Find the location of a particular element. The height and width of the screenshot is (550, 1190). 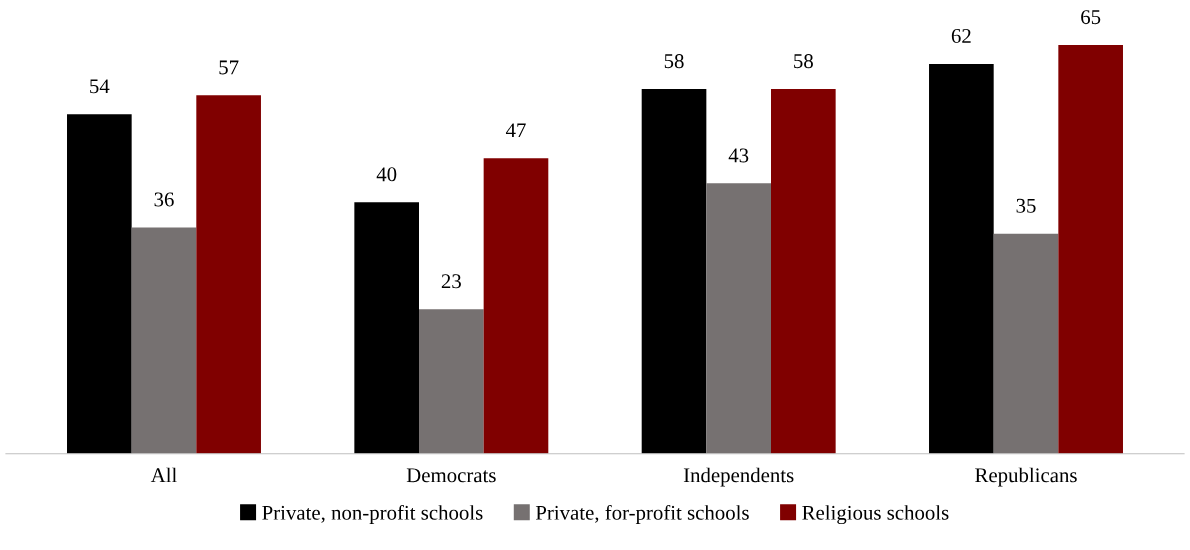

x-tick-label: Democrats is located at coordinates (451, 475).